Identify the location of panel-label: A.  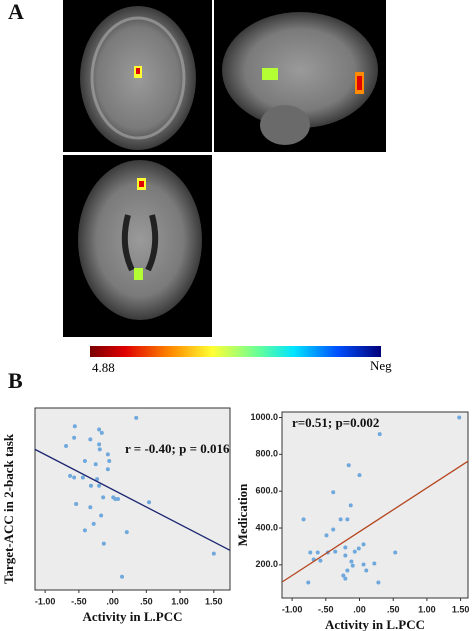
(16, 12).